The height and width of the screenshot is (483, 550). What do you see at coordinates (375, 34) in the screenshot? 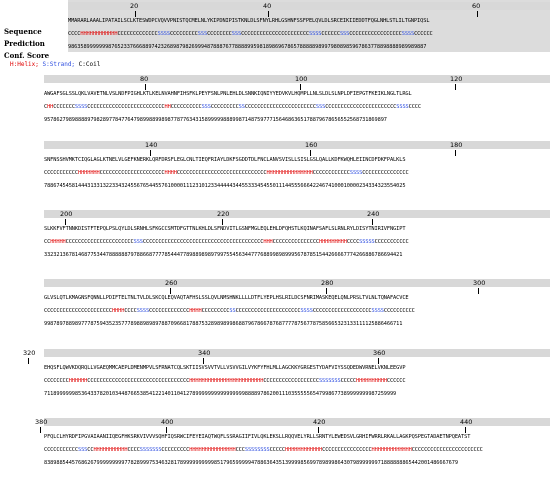
I see `coil-run: CCCCCCCCCCCCCCCCC` at bounding box center [375, 34].